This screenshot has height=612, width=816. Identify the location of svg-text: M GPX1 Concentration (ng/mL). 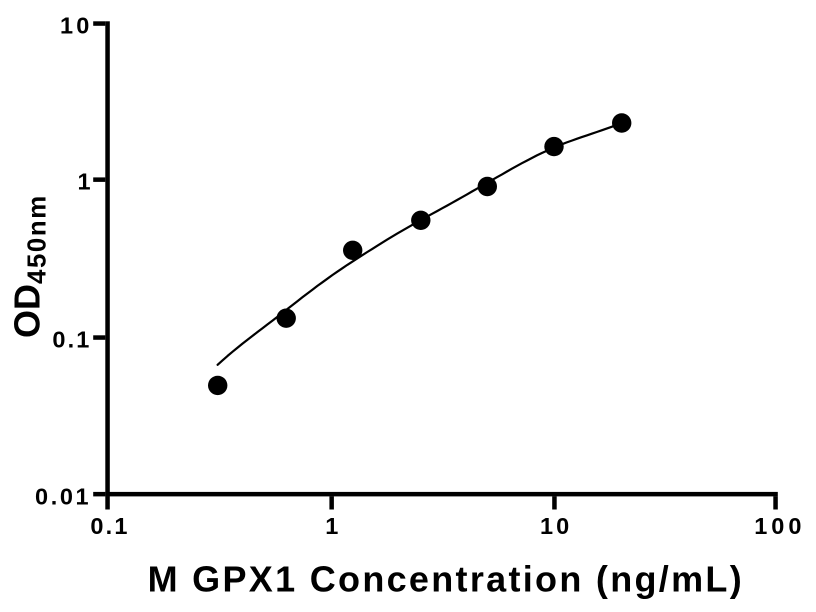
(446, 578).